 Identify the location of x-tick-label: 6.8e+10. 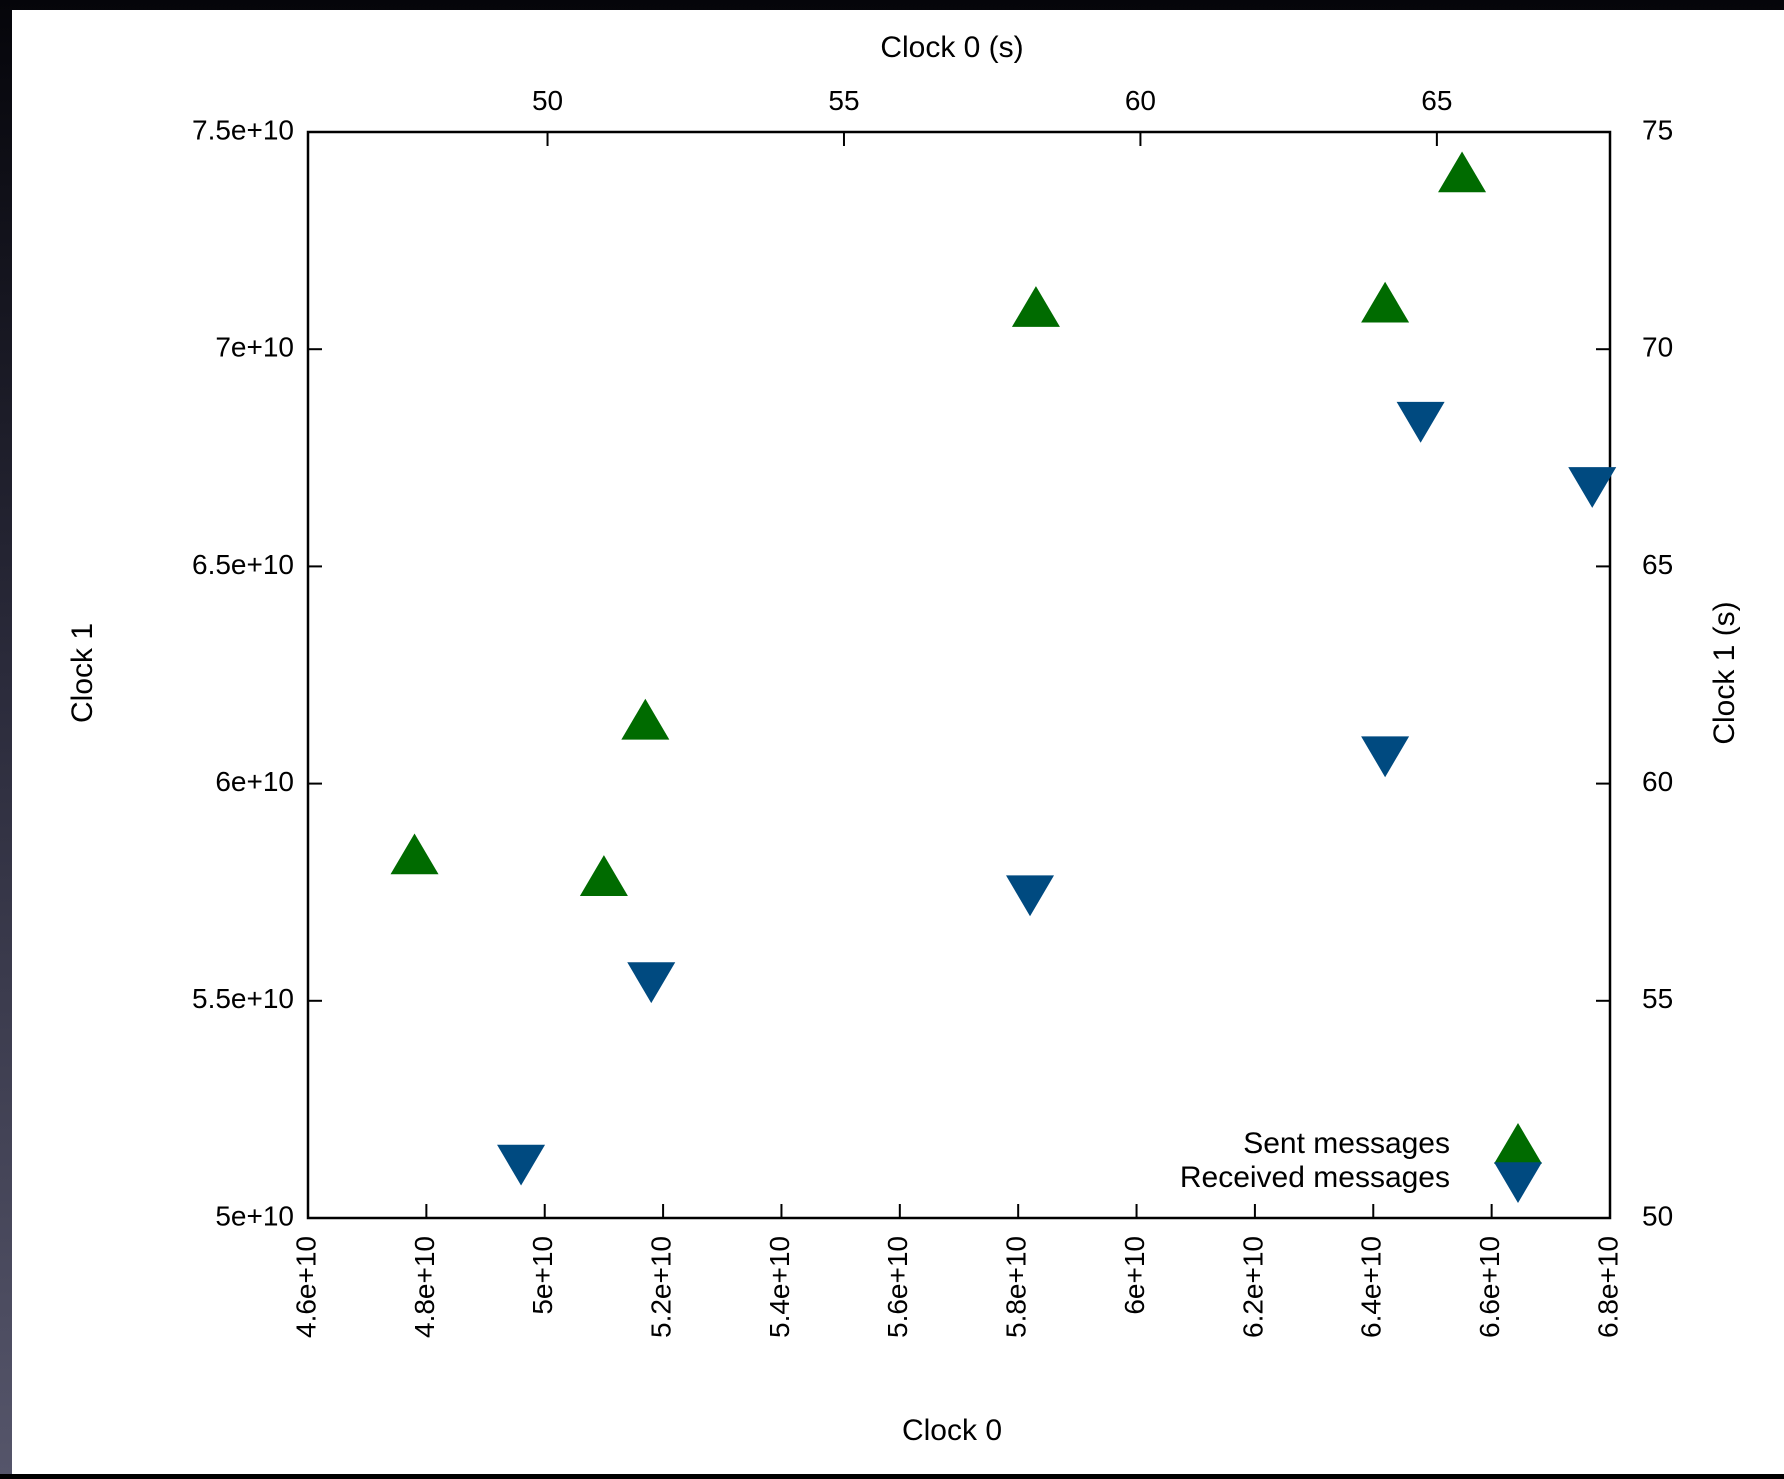
(1607, 1287).